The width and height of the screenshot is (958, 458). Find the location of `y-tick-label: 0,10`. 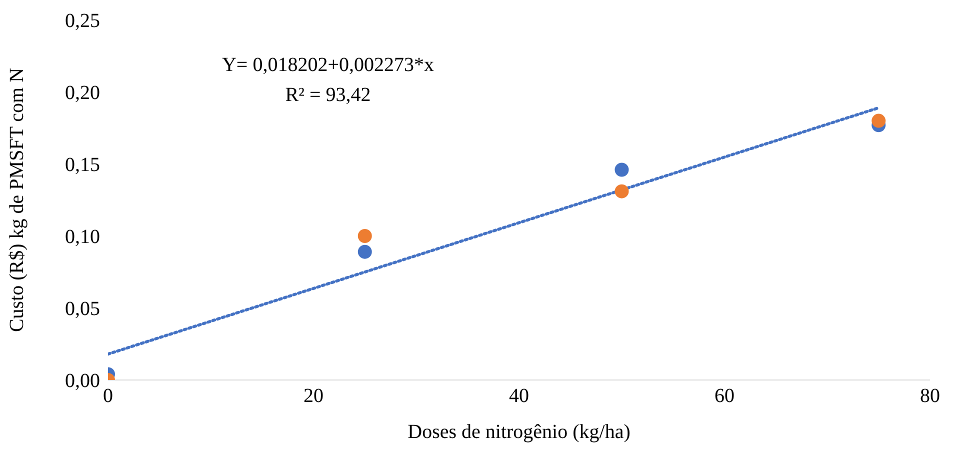

y-tick-label: 0,10 is located at coordinates (82, 237).